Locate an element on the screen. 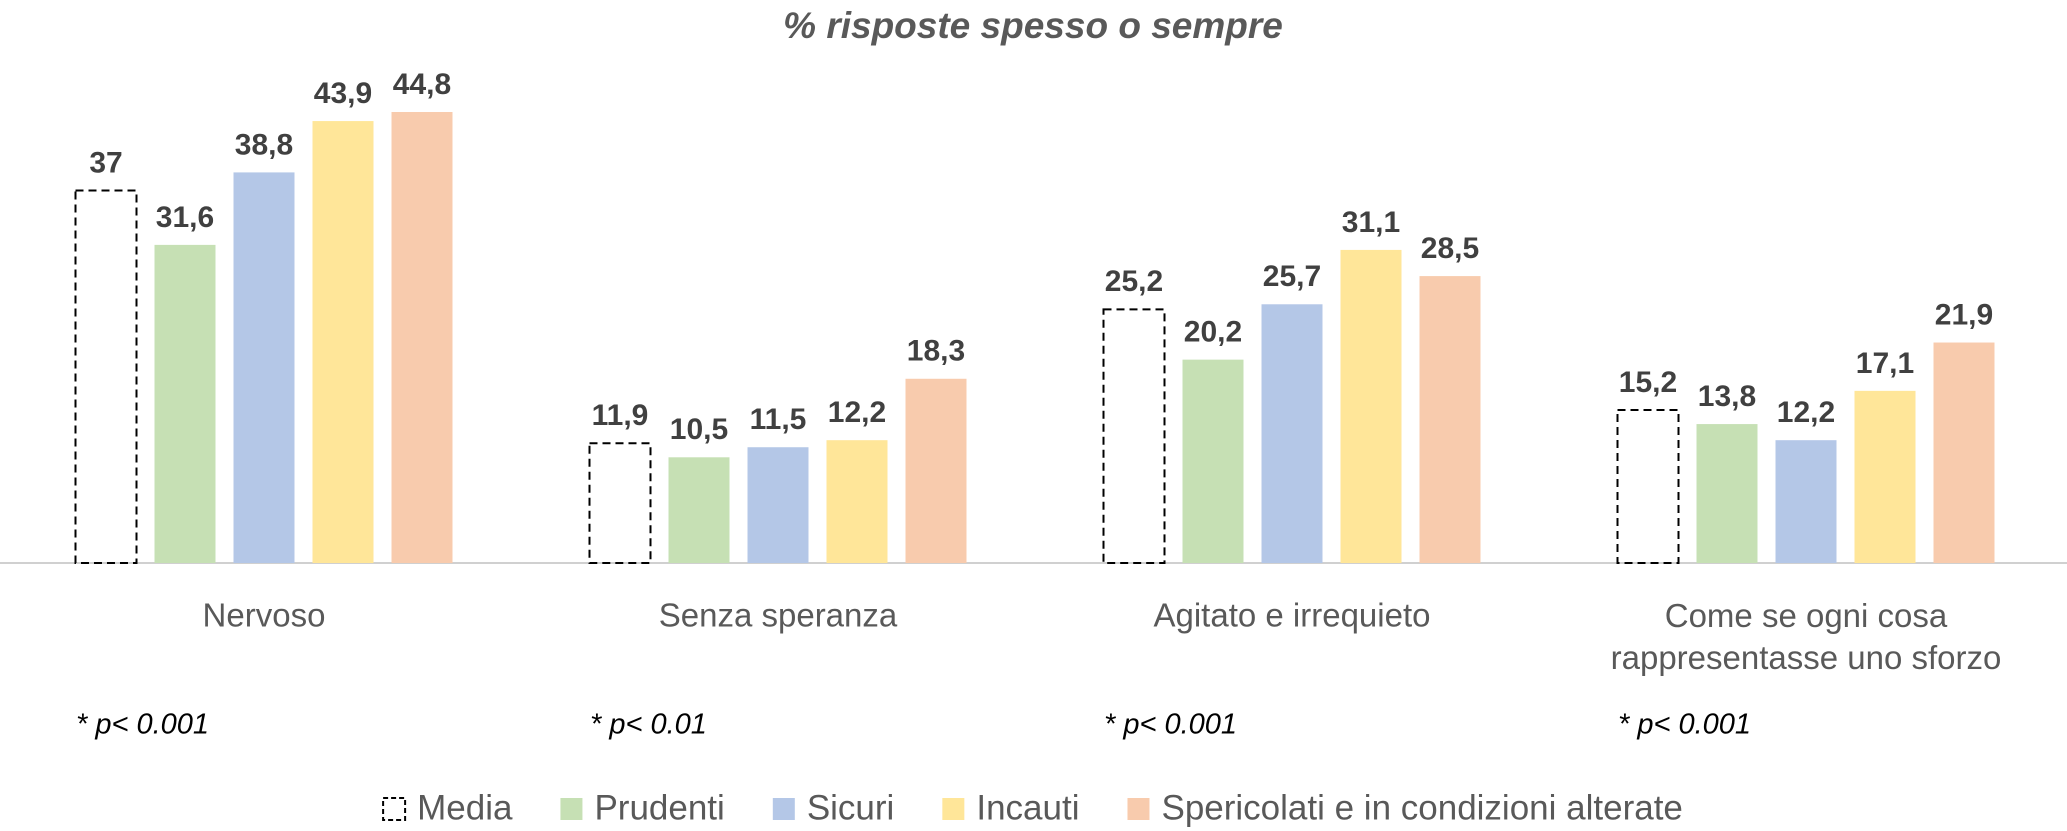 The height and width of the screenshot is (831, 2067). legend-label: Sicuri is located at coordinates (851, 807).